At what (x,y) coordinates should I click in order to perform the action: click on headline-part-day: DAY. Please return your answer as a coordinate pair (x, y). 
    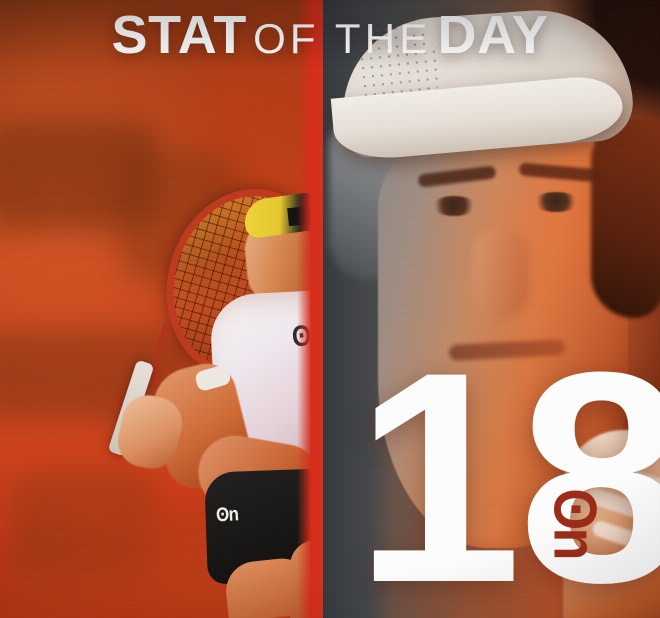
    Looking at the image, I should click on (493, 35).